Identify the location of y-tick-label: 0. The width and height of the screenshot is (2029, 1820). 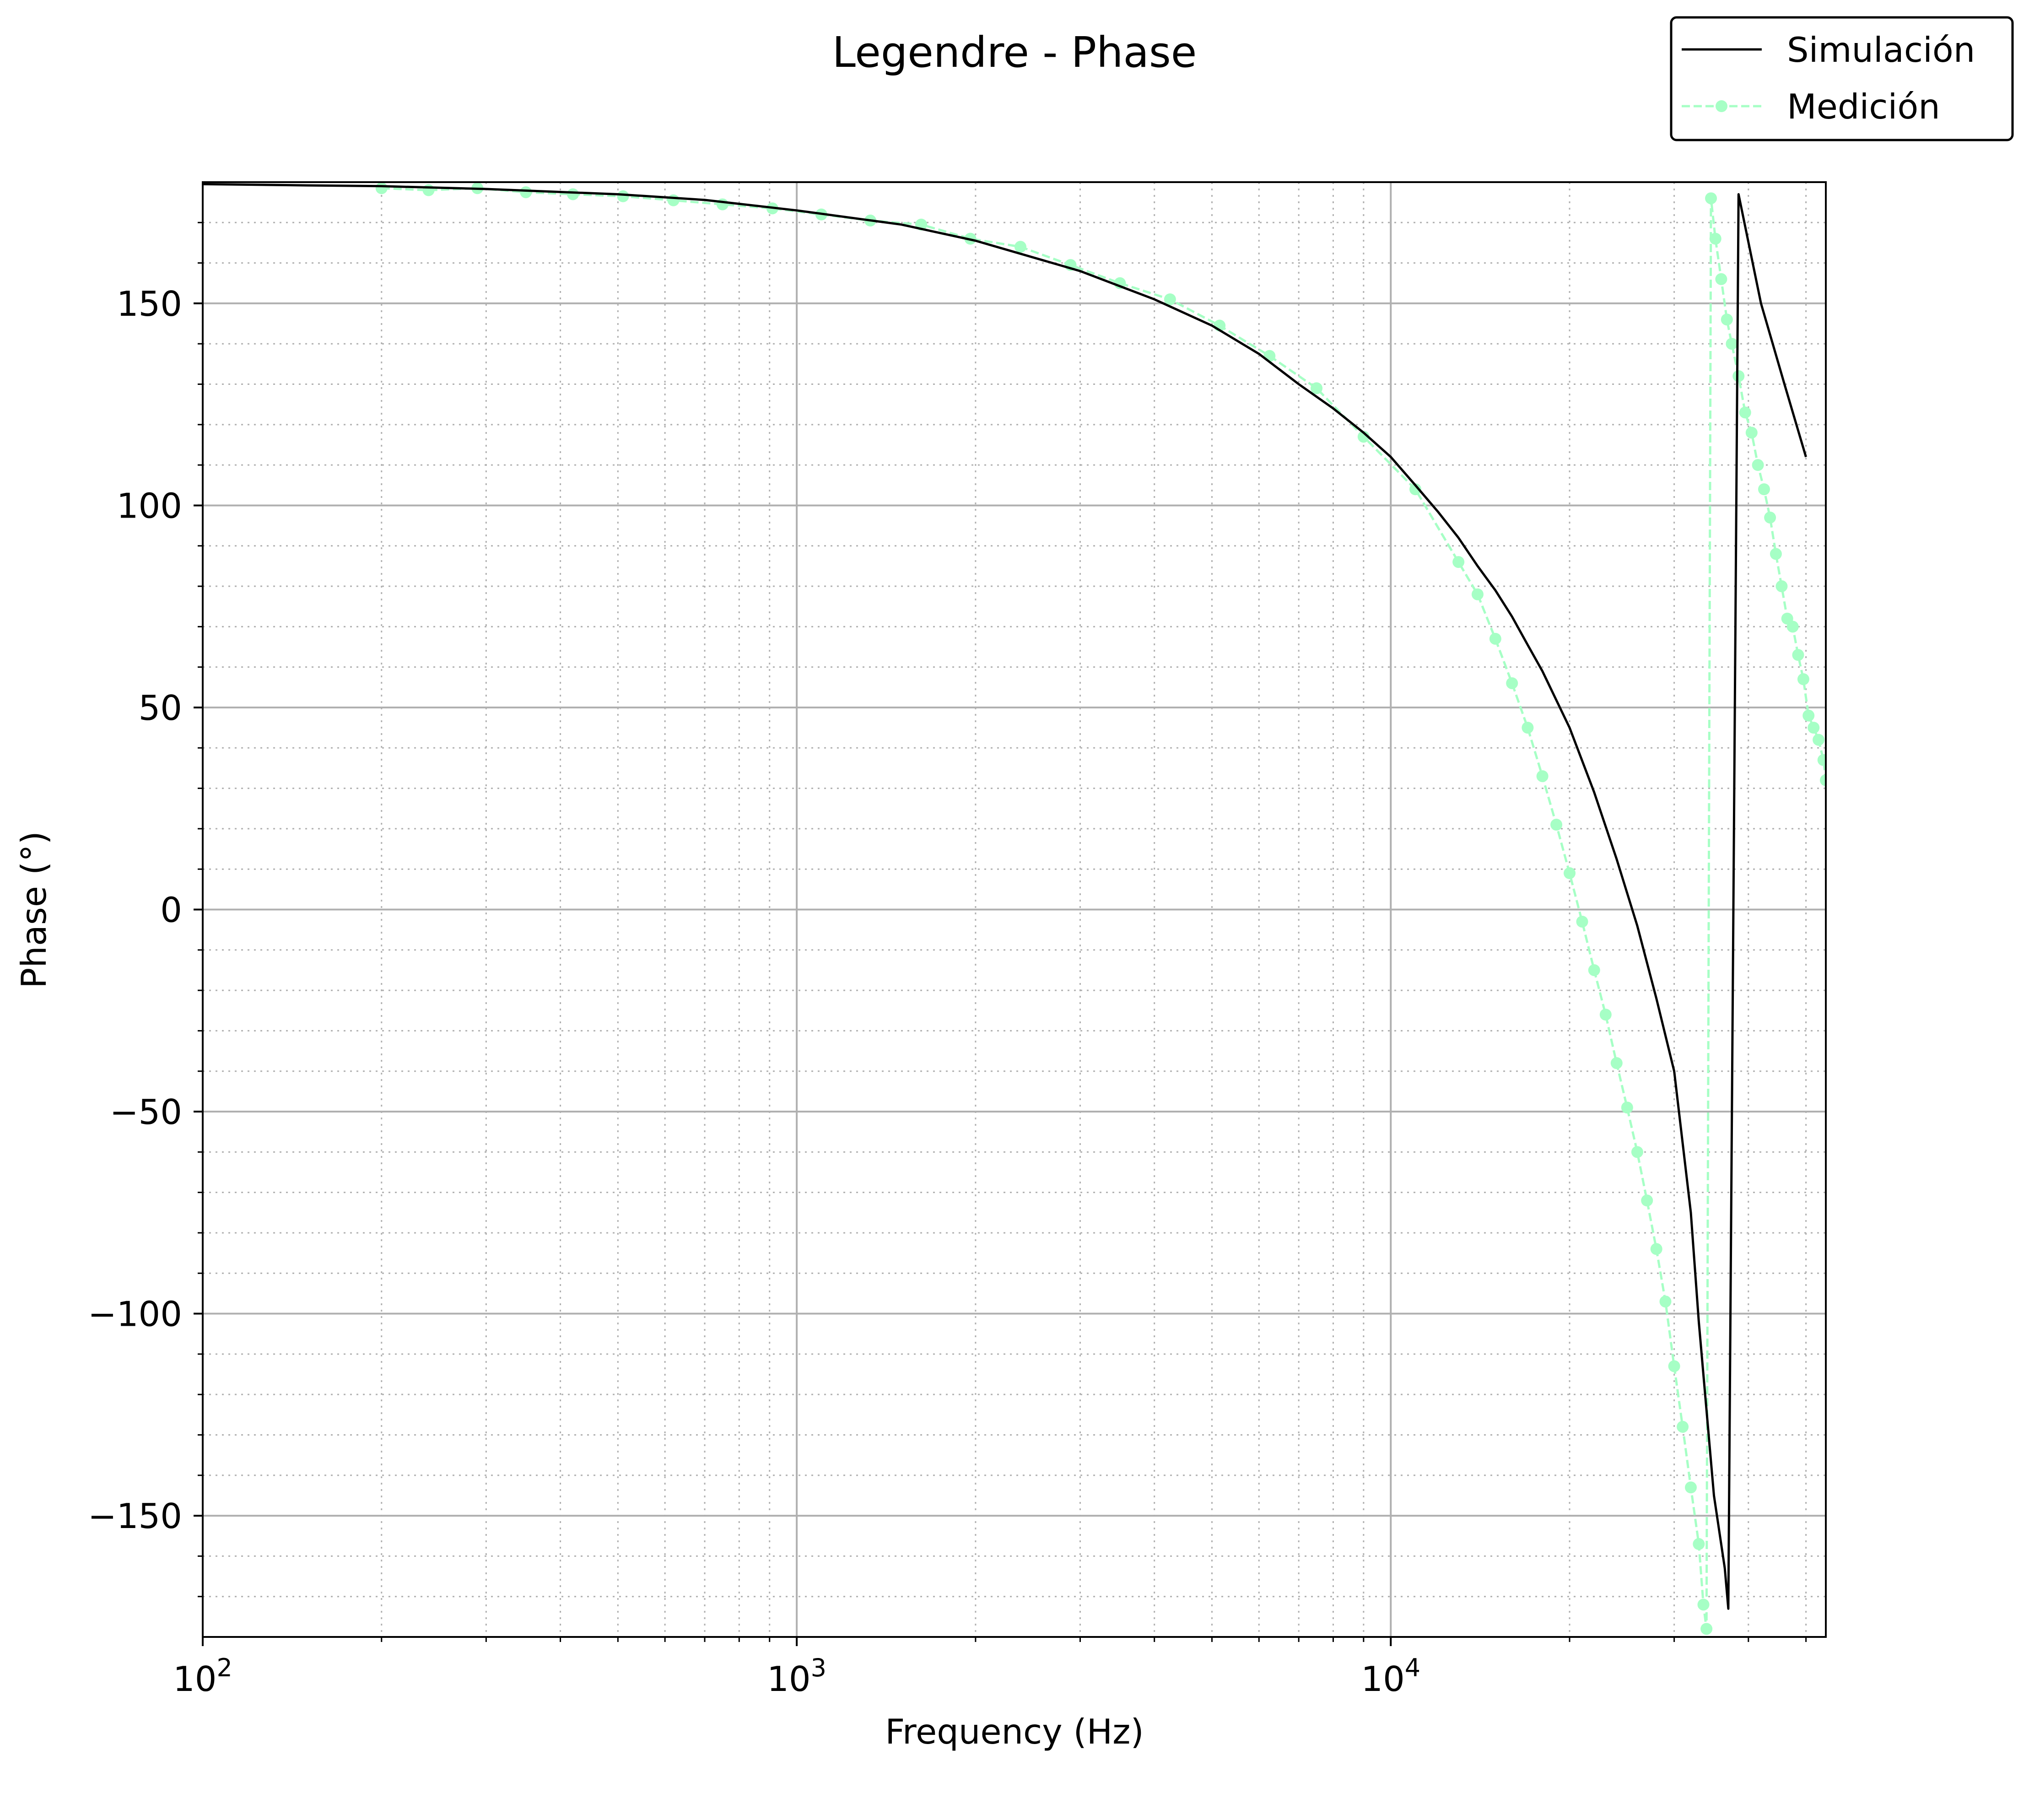
(171, 910).